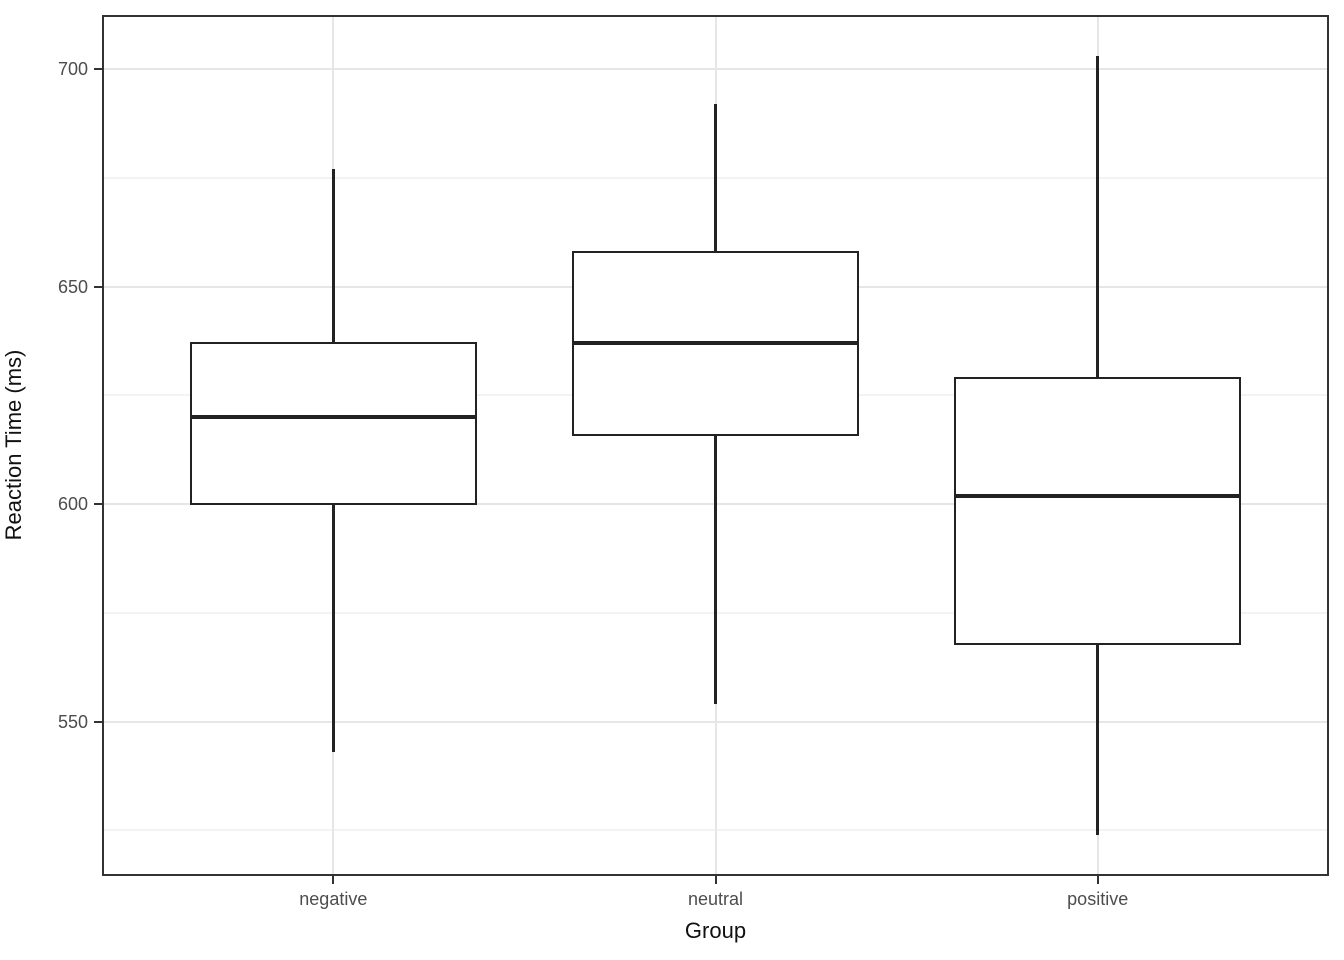 This screenshot has width=1344, height=960. I want to click on x-tick-label: negative, so click(333, 899).